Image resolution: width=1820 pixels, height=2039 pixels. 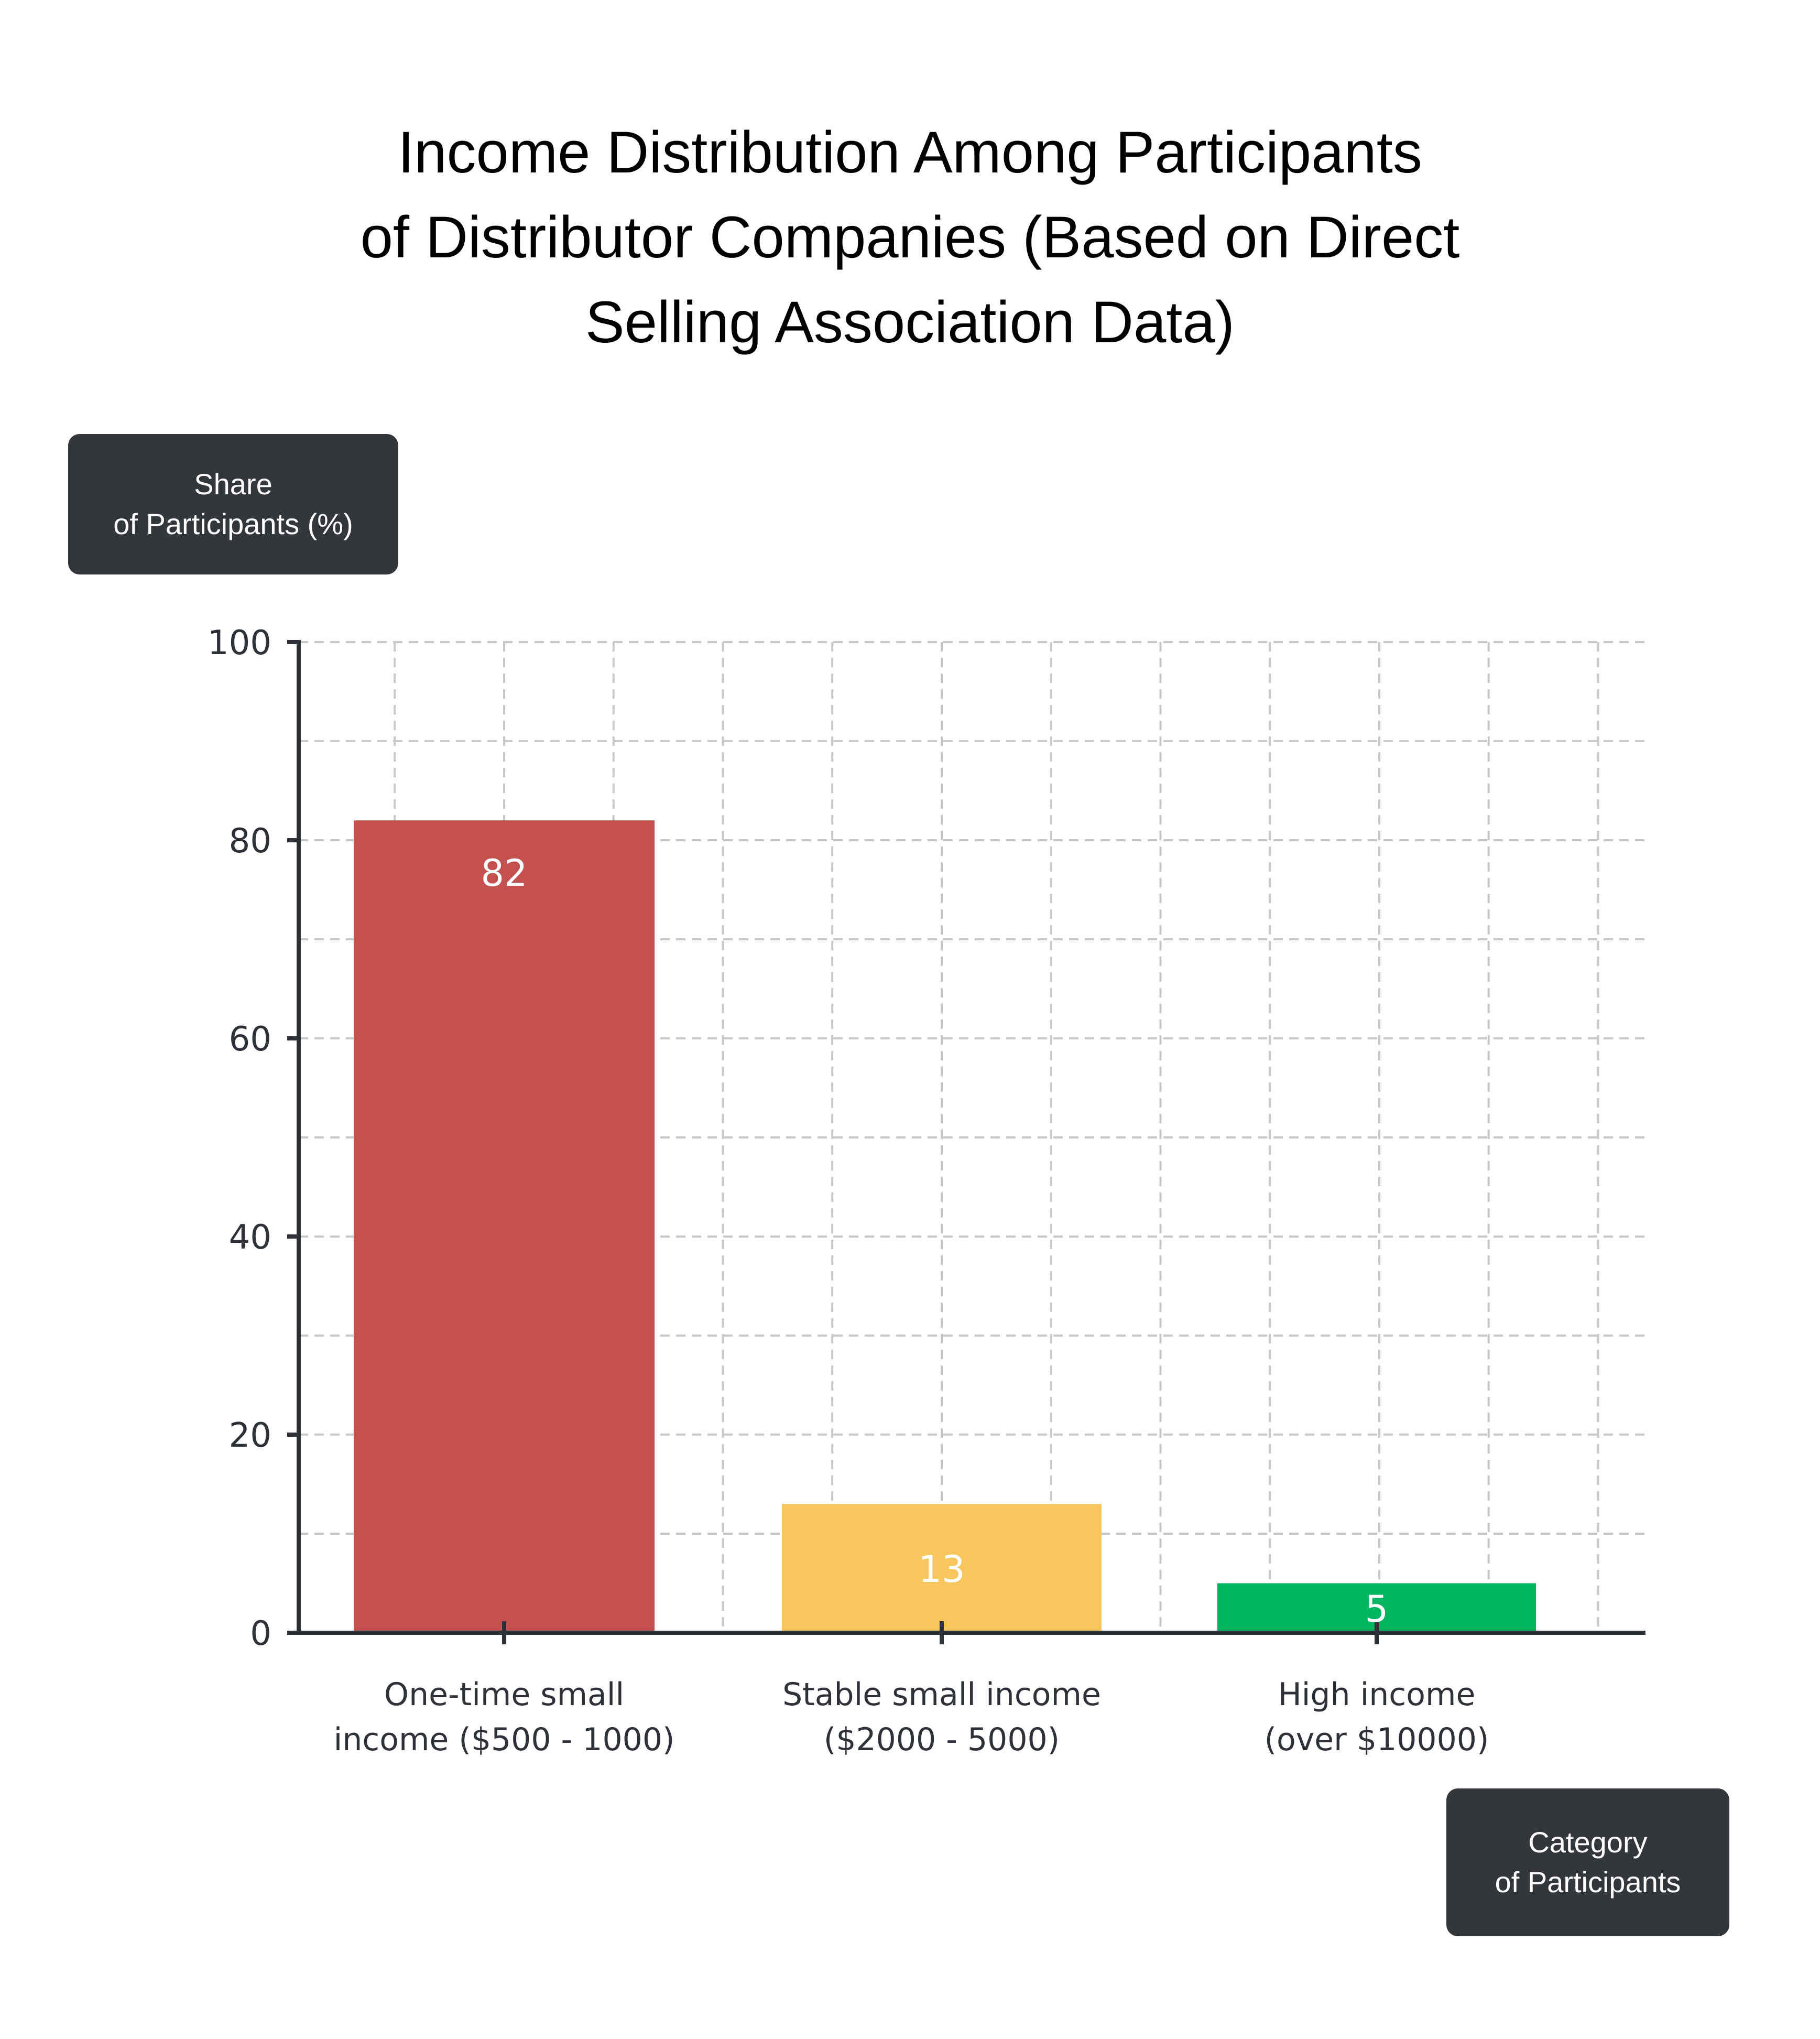 I want to click on x-axis-label: Category of Participants, so click(x=1587, y=1862).